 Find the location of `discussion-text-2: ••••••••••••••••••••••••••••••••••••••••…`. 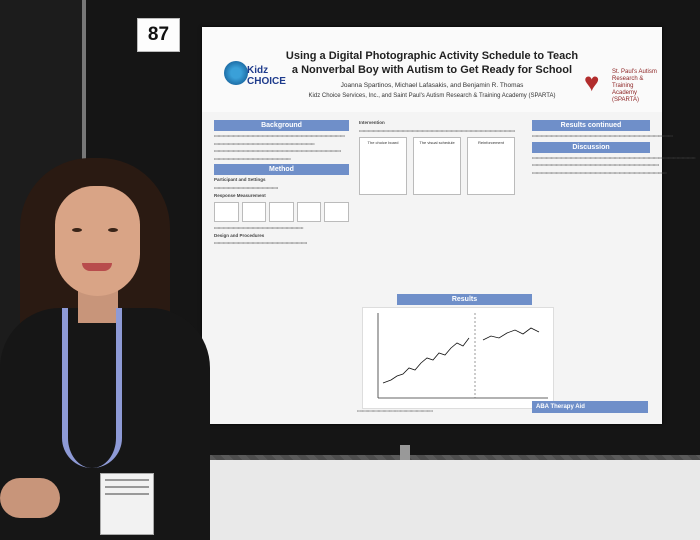

discussion-text-2: ••••••••••••••••••••••••••••••••••••••••… is located at coordinates (596, 165).